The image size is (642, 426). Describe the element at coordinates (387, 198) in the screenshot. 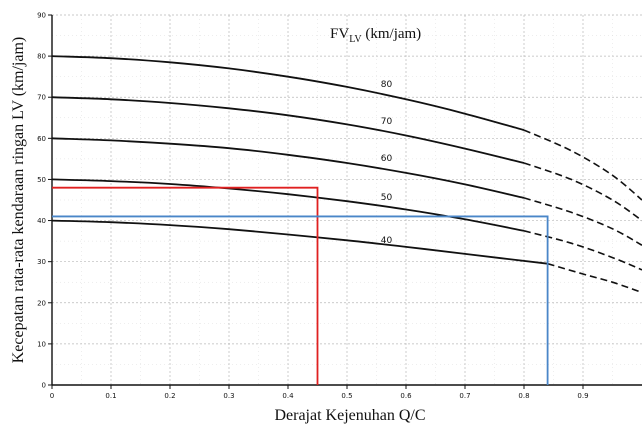

I see `curve-label-50: 50` at that location.